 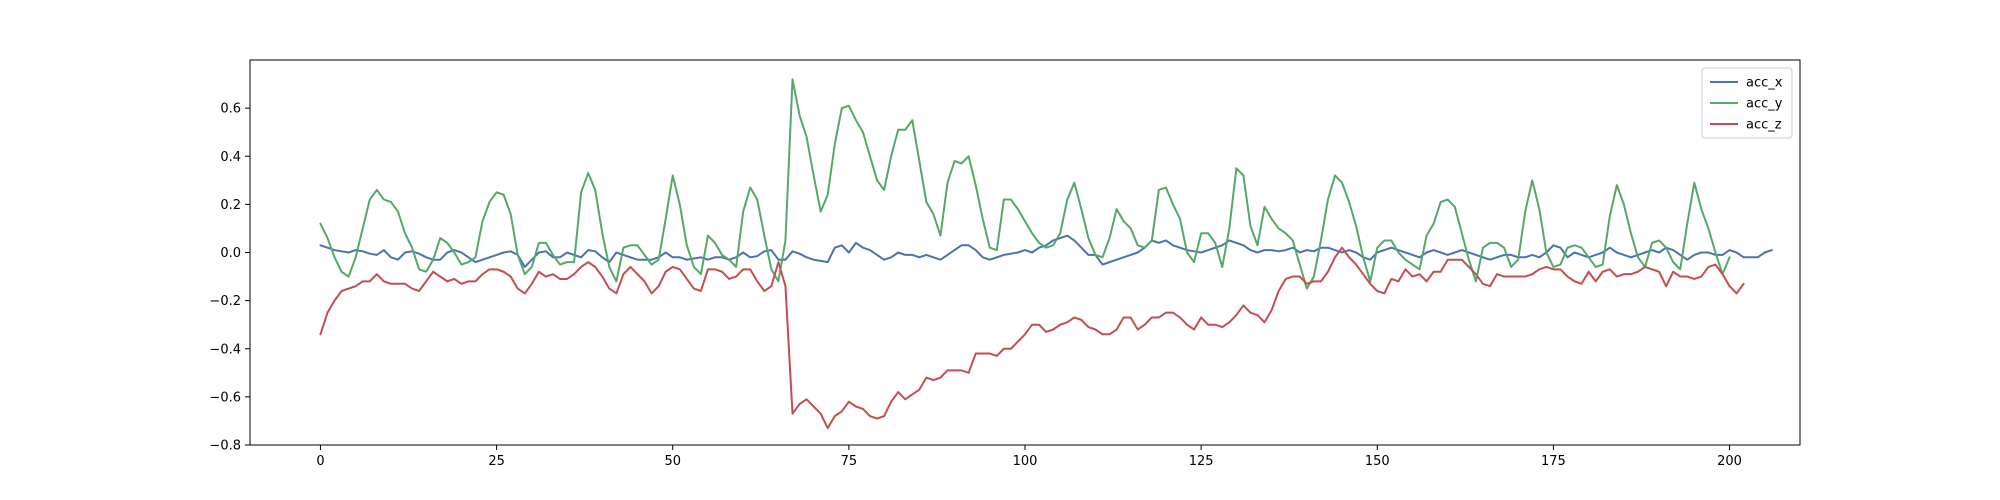 I want to click on y-tick-label: 0.2, so click(x=230, y=205).